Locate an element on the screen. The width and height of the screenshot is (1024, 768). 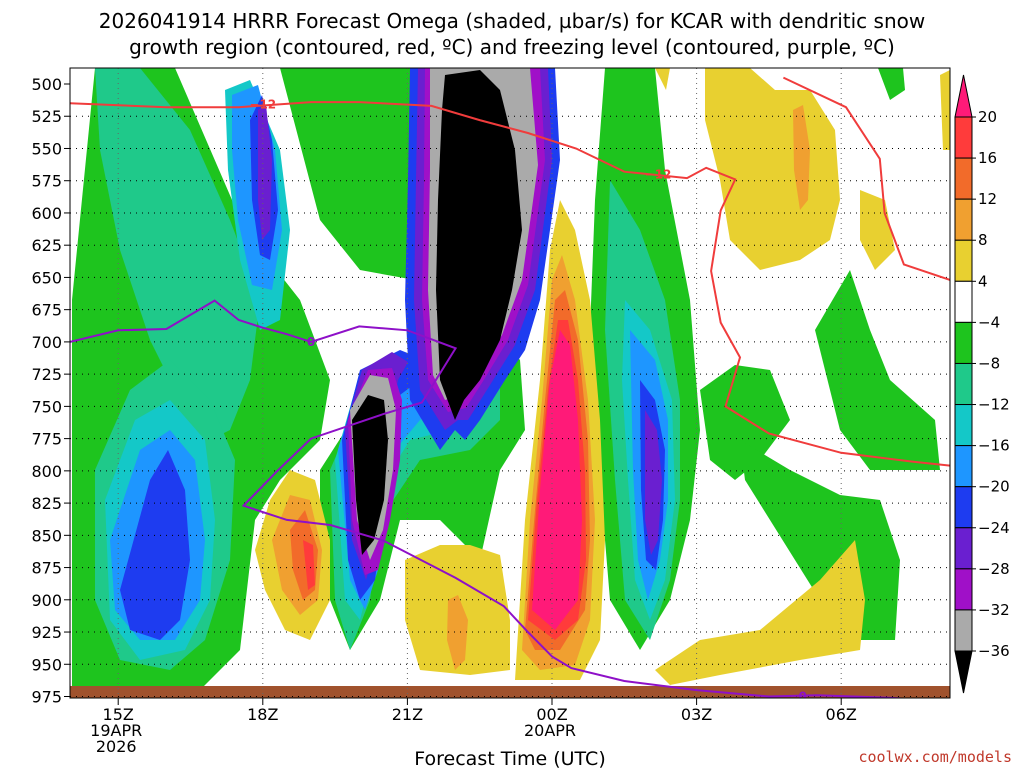
y-tick-label-725: 725 is located at coordinates (46, 374).